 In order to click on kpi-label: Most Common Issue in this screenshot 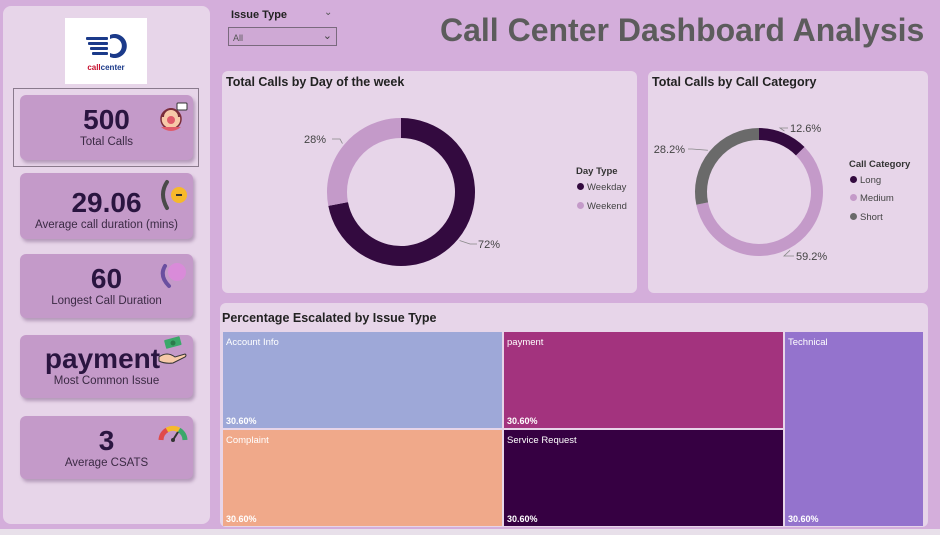, I will do `click(106, 381)`.